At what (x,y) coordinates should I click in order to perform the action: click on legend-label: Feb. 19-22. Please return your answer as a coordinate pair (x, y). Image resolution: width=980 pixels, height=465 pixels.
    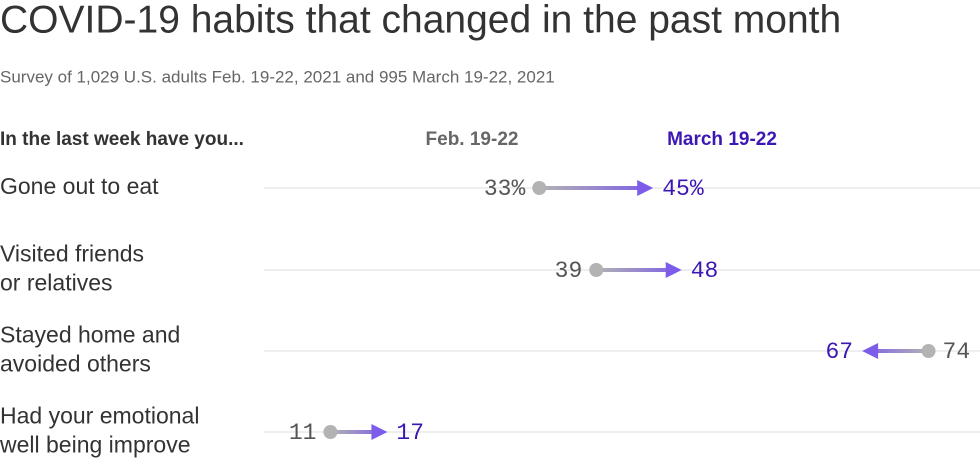
    Looking at the image, I should click on (472, 139).